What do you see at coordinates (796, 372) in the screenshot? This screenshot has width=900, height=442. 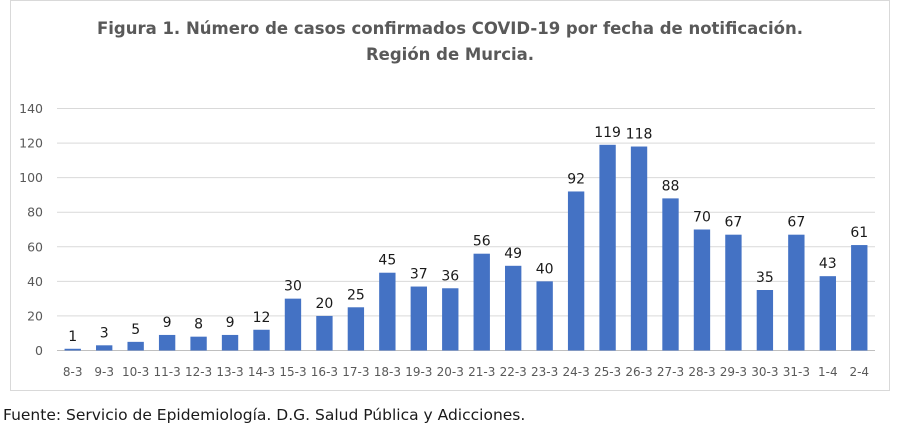 I see `x-tick-label: 31-3` at bounding box center [796, 372].